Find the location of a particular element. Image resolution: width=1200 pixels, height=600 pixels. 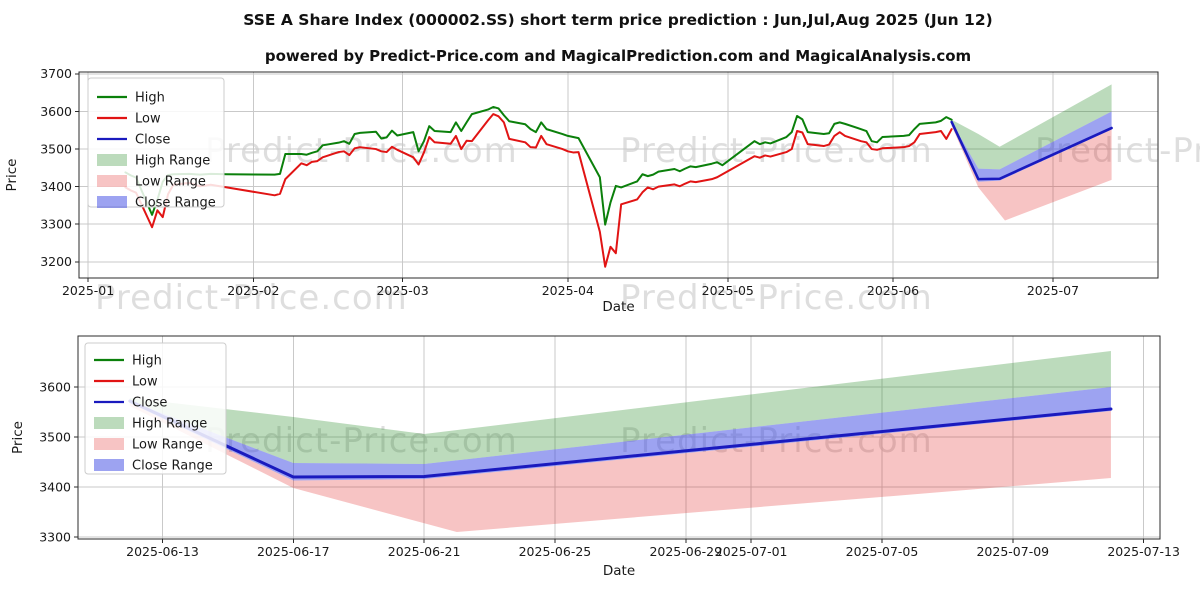

x-tick-label: 2025-06 is located at coordinates (893, 290).